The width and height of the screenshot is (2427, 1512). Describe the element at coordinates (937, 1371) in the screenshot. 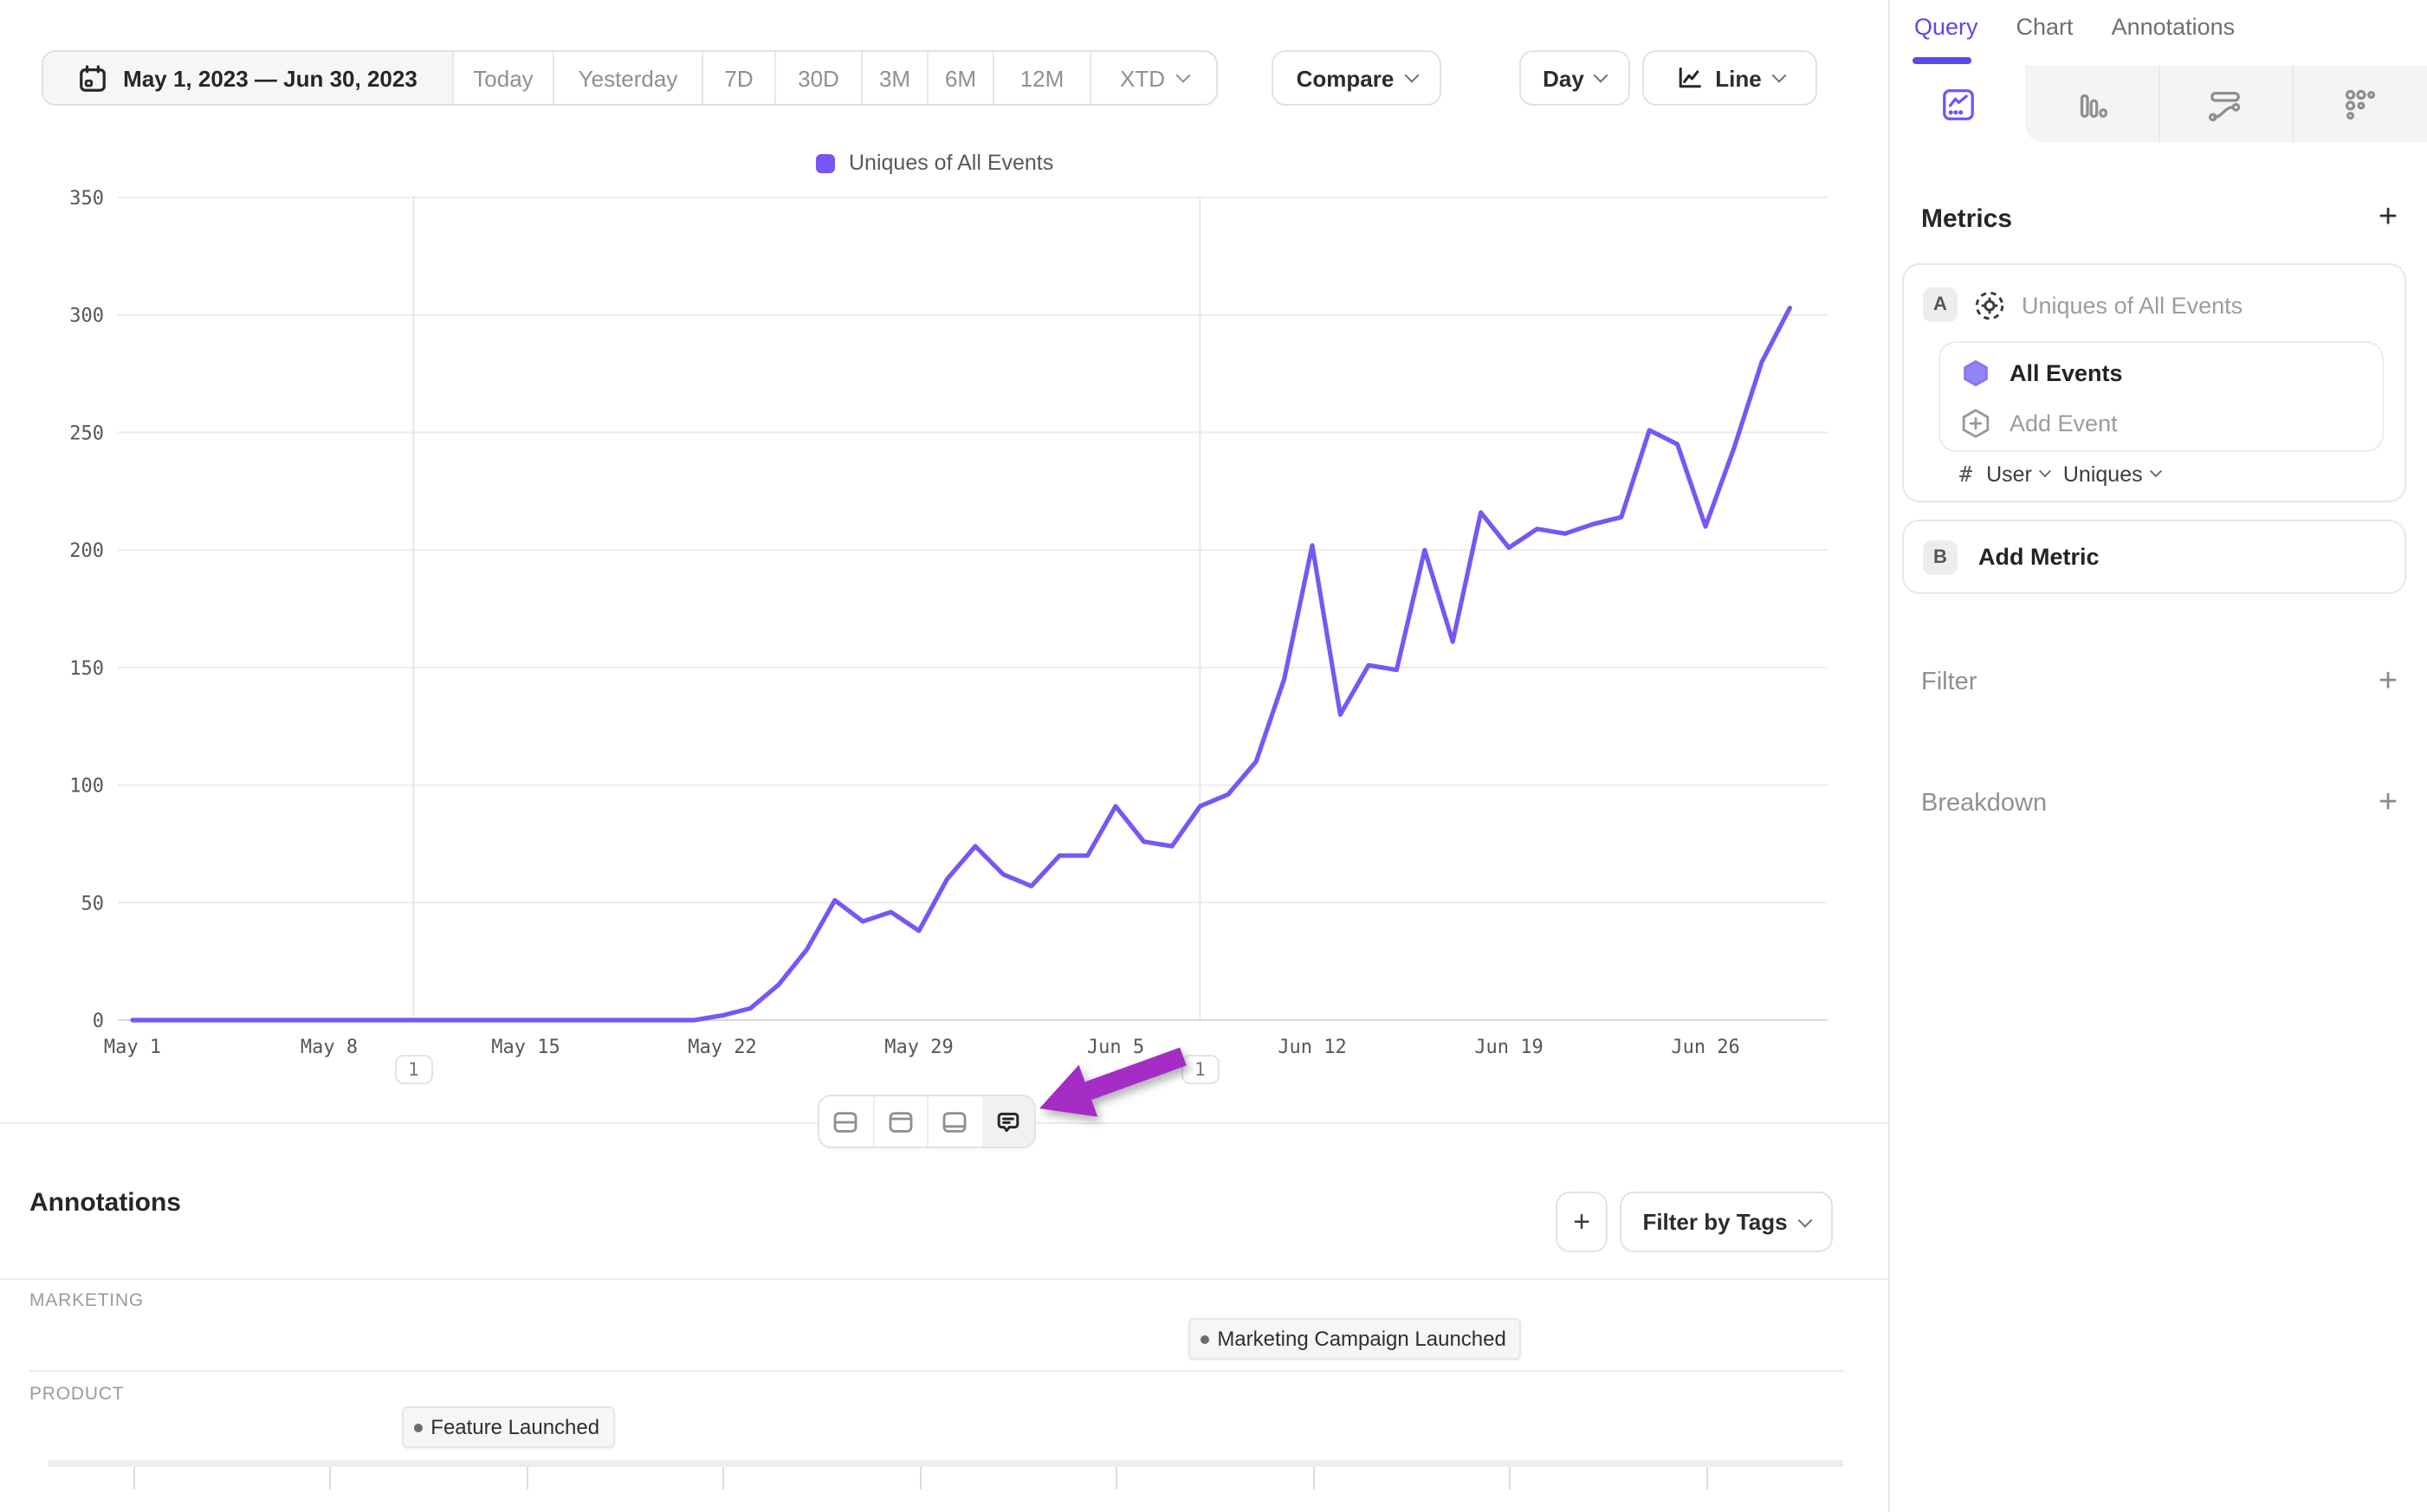

I see `lane-divider` at that location.